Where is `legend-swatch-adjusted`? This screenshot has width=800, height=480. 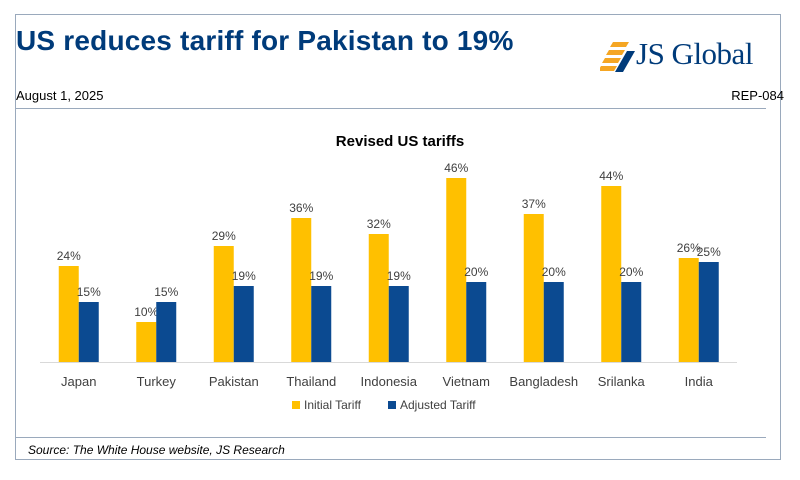 legend-swatch-adjusted is located at coordinates (392, 405).